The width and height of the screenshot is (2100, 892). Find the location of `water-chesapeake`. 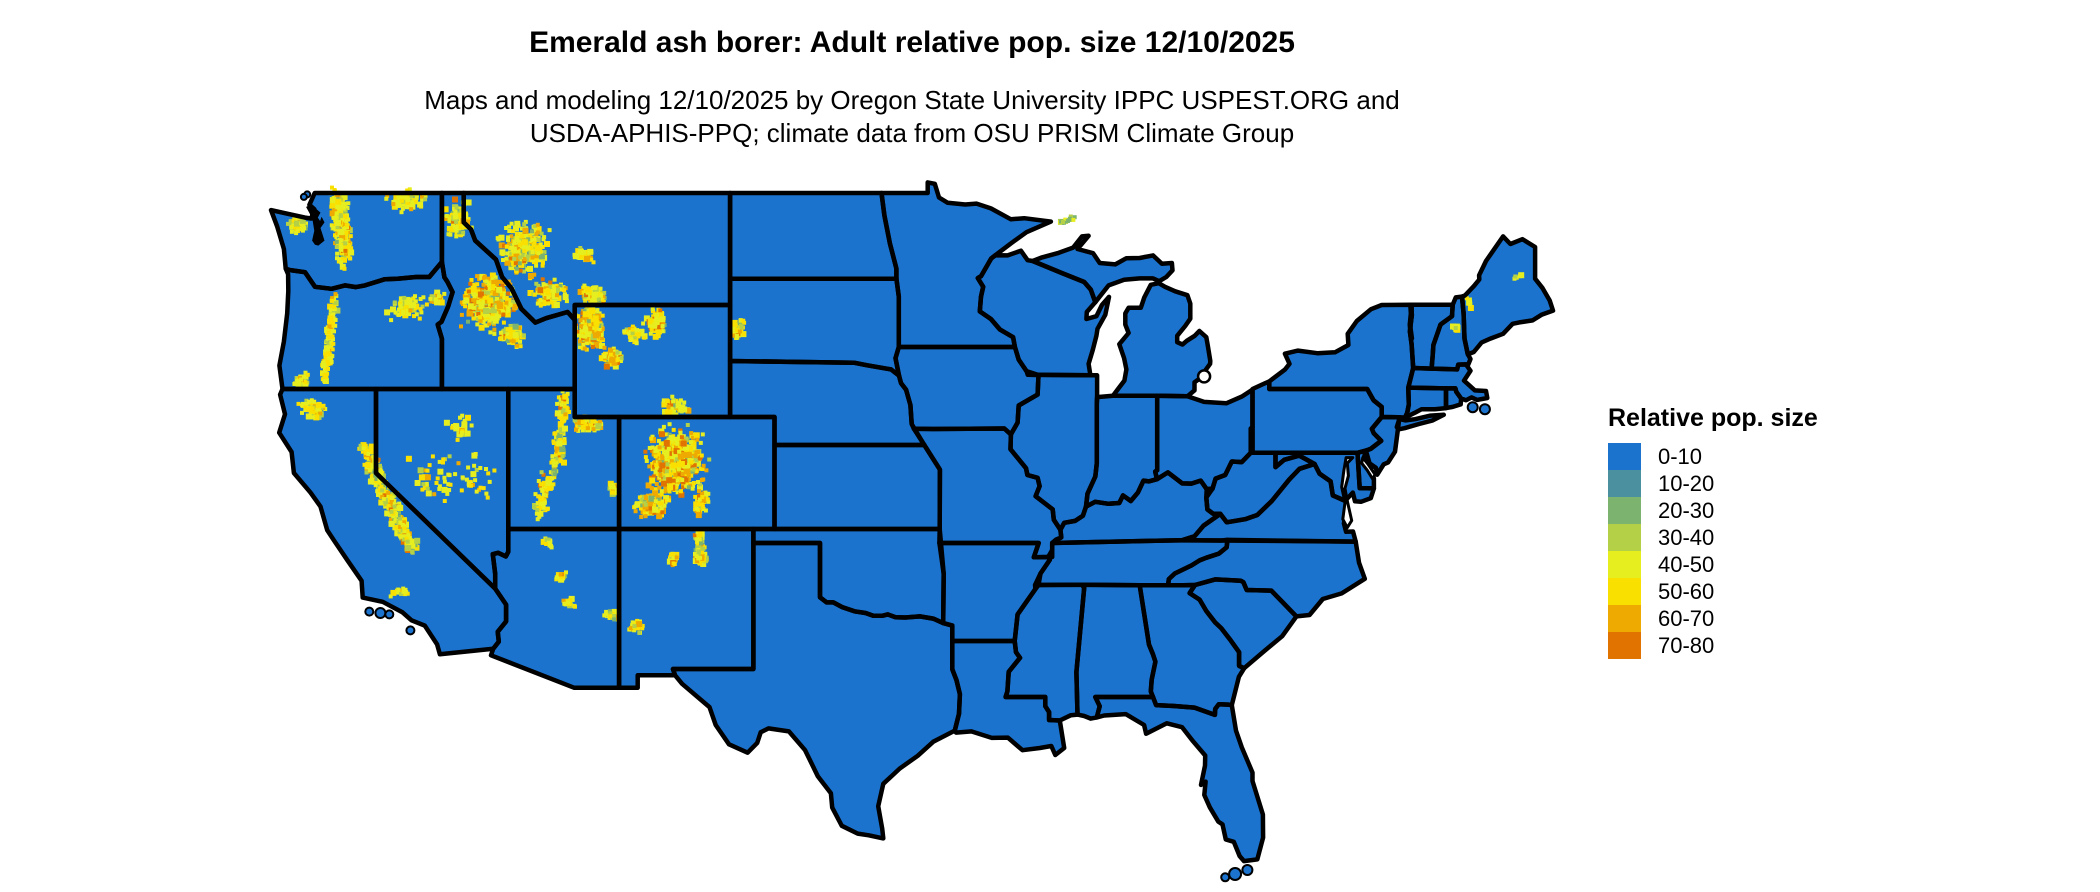

water-chesapeake is located at coordinates (1347, 493).